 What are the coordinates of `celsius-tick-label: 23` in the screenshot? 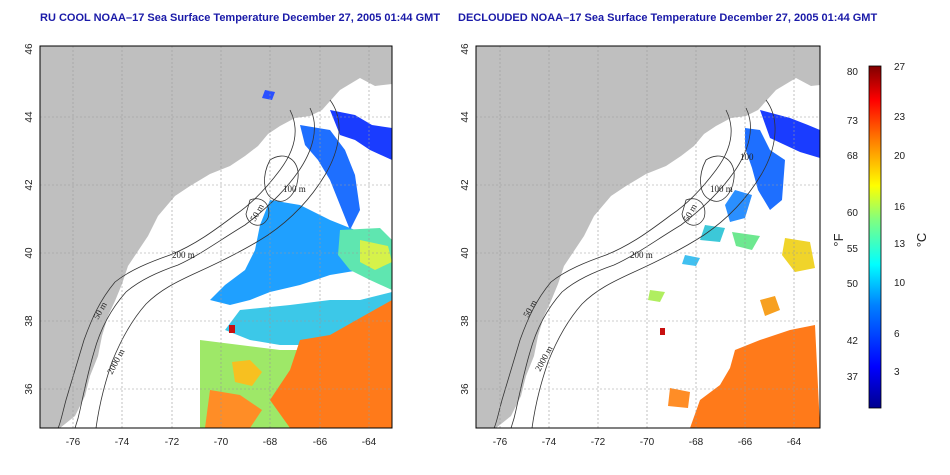 It's located at (900, 117).